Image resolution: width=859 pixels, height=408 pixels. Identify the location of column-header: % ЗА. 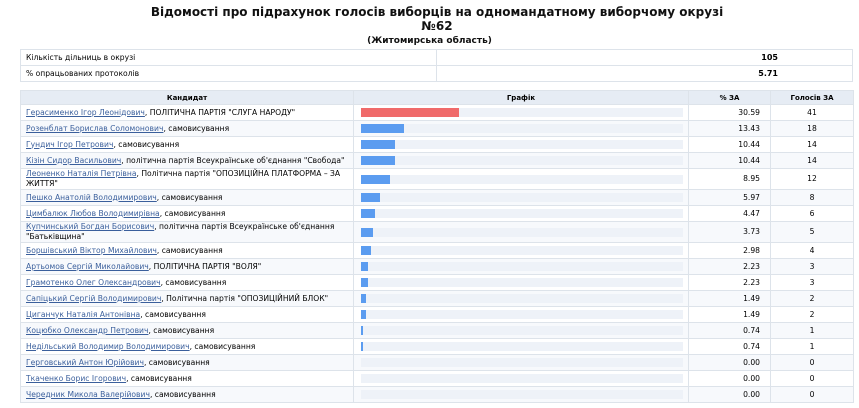
(729, 97).